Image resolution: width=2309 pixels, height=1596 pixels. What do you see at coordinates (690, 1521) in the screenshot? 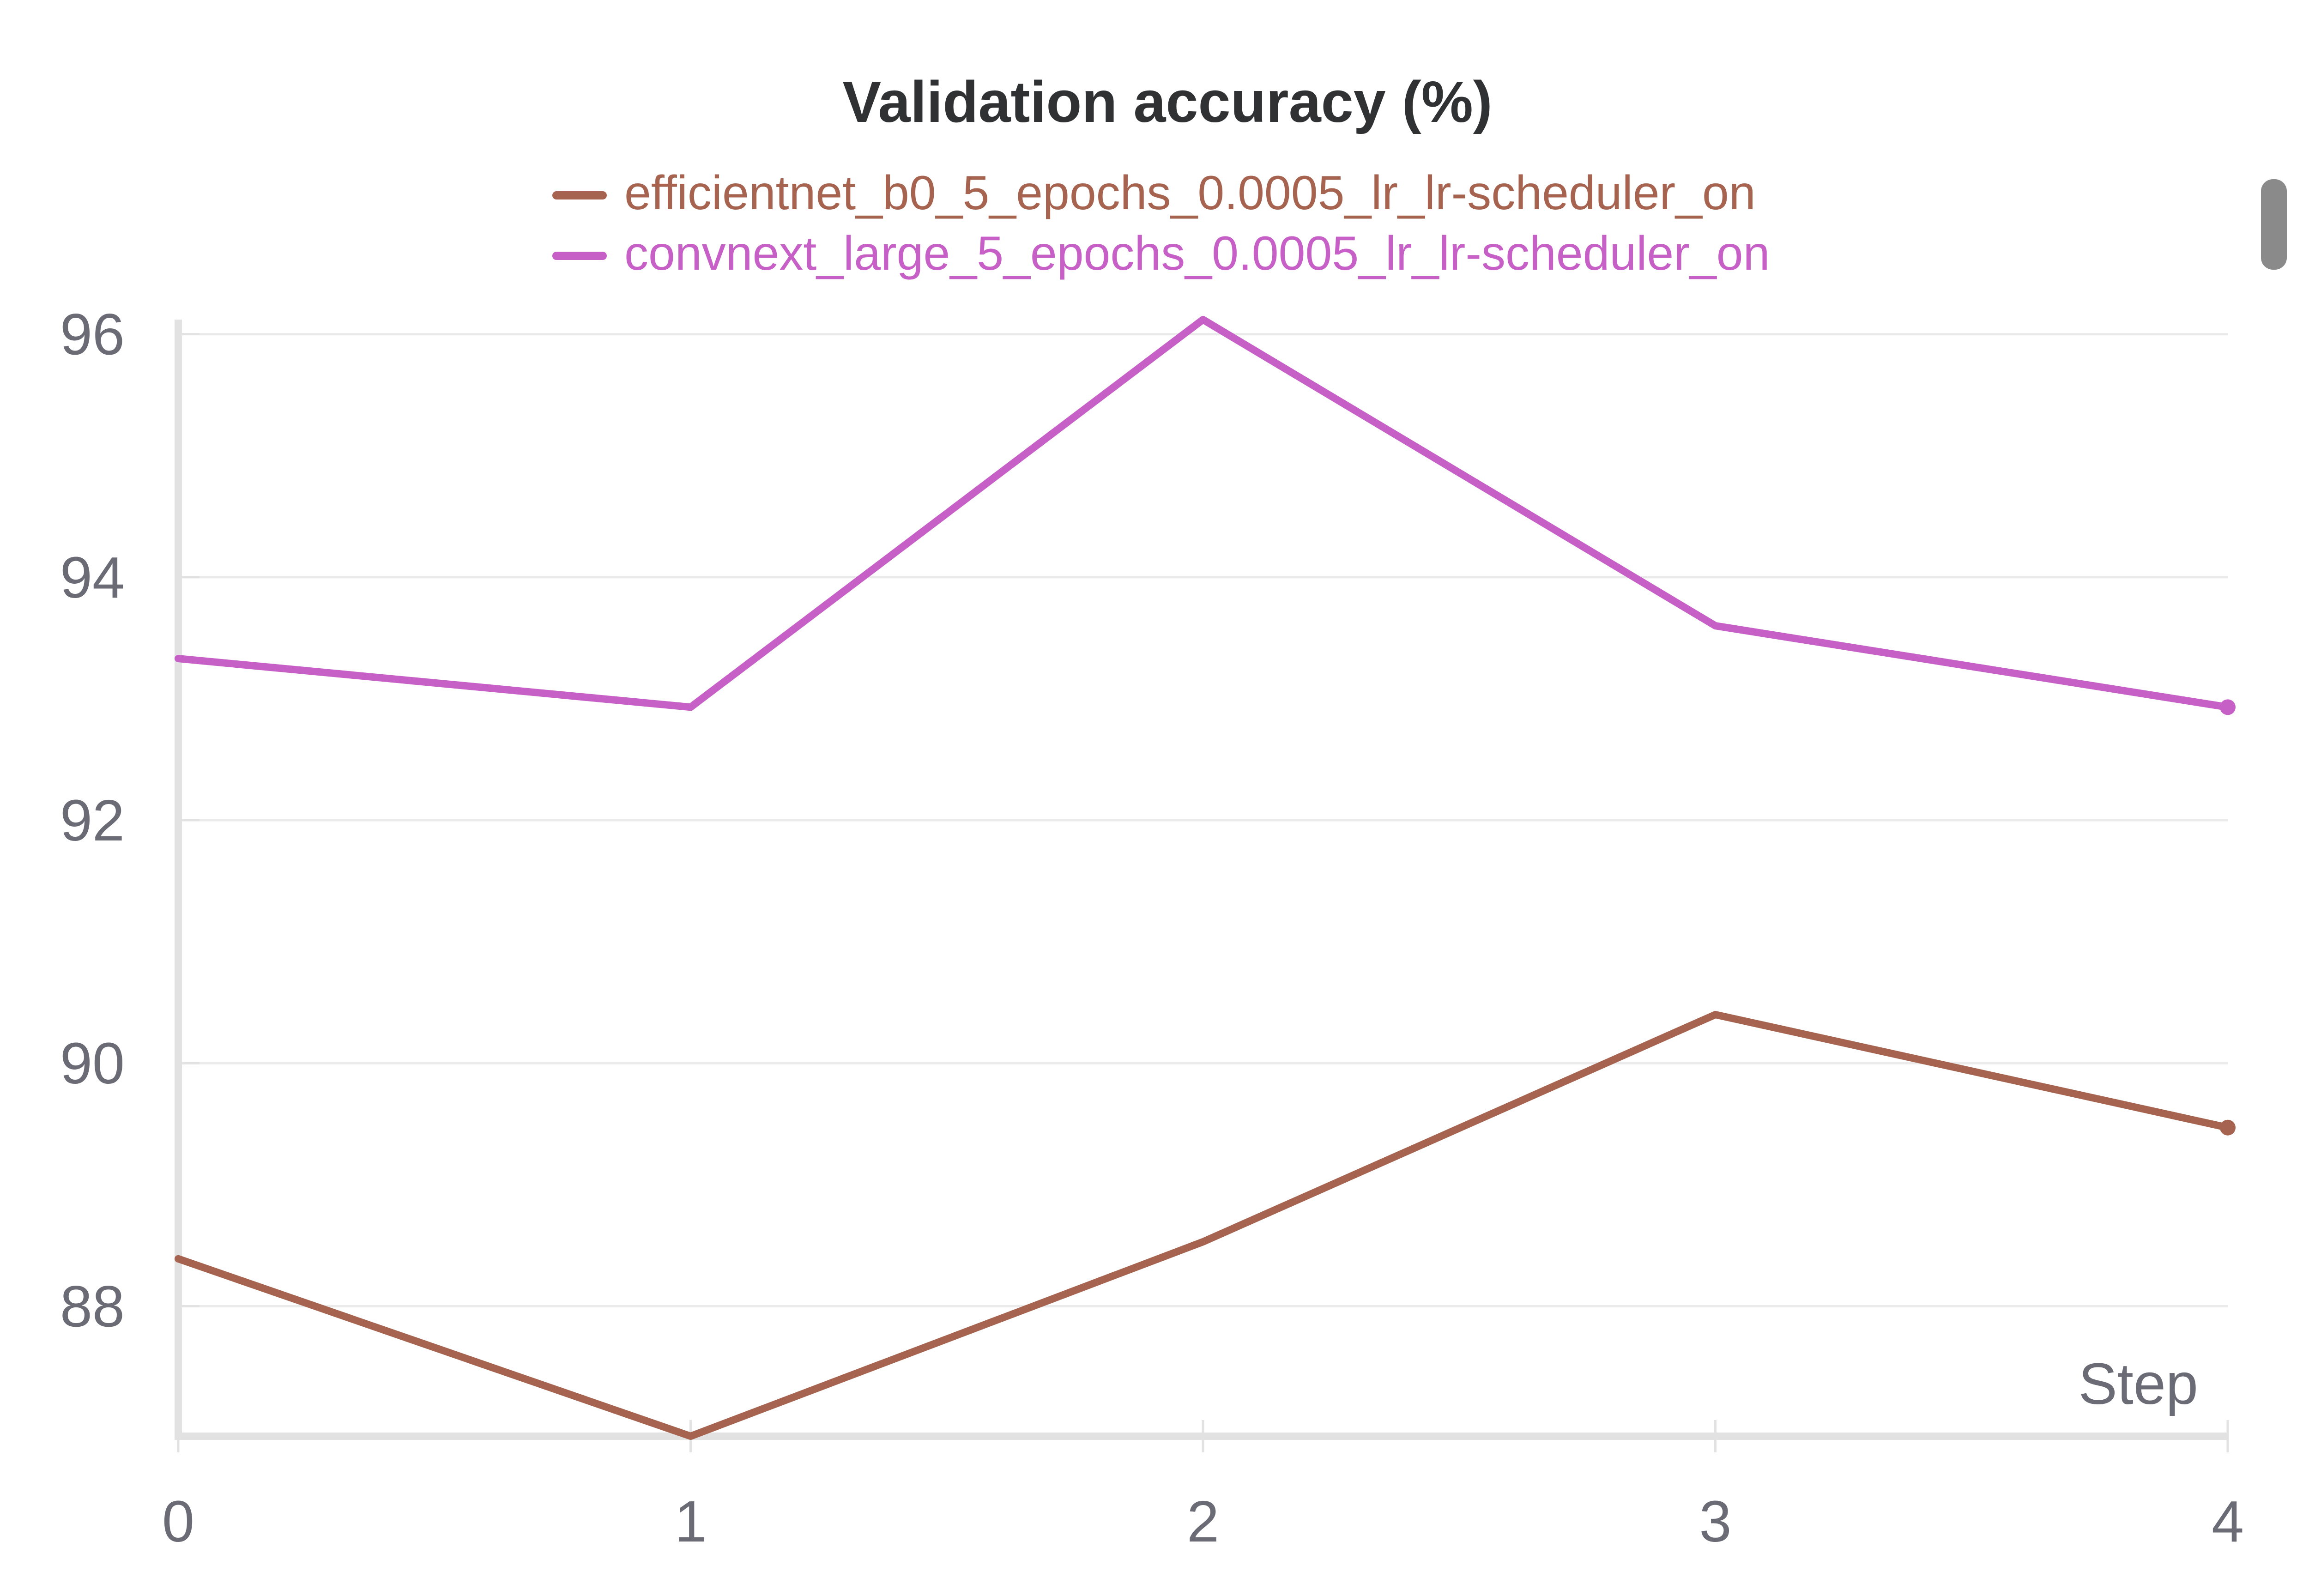
I see `x-tick-label: 1` at bounding box center [690, 1521].